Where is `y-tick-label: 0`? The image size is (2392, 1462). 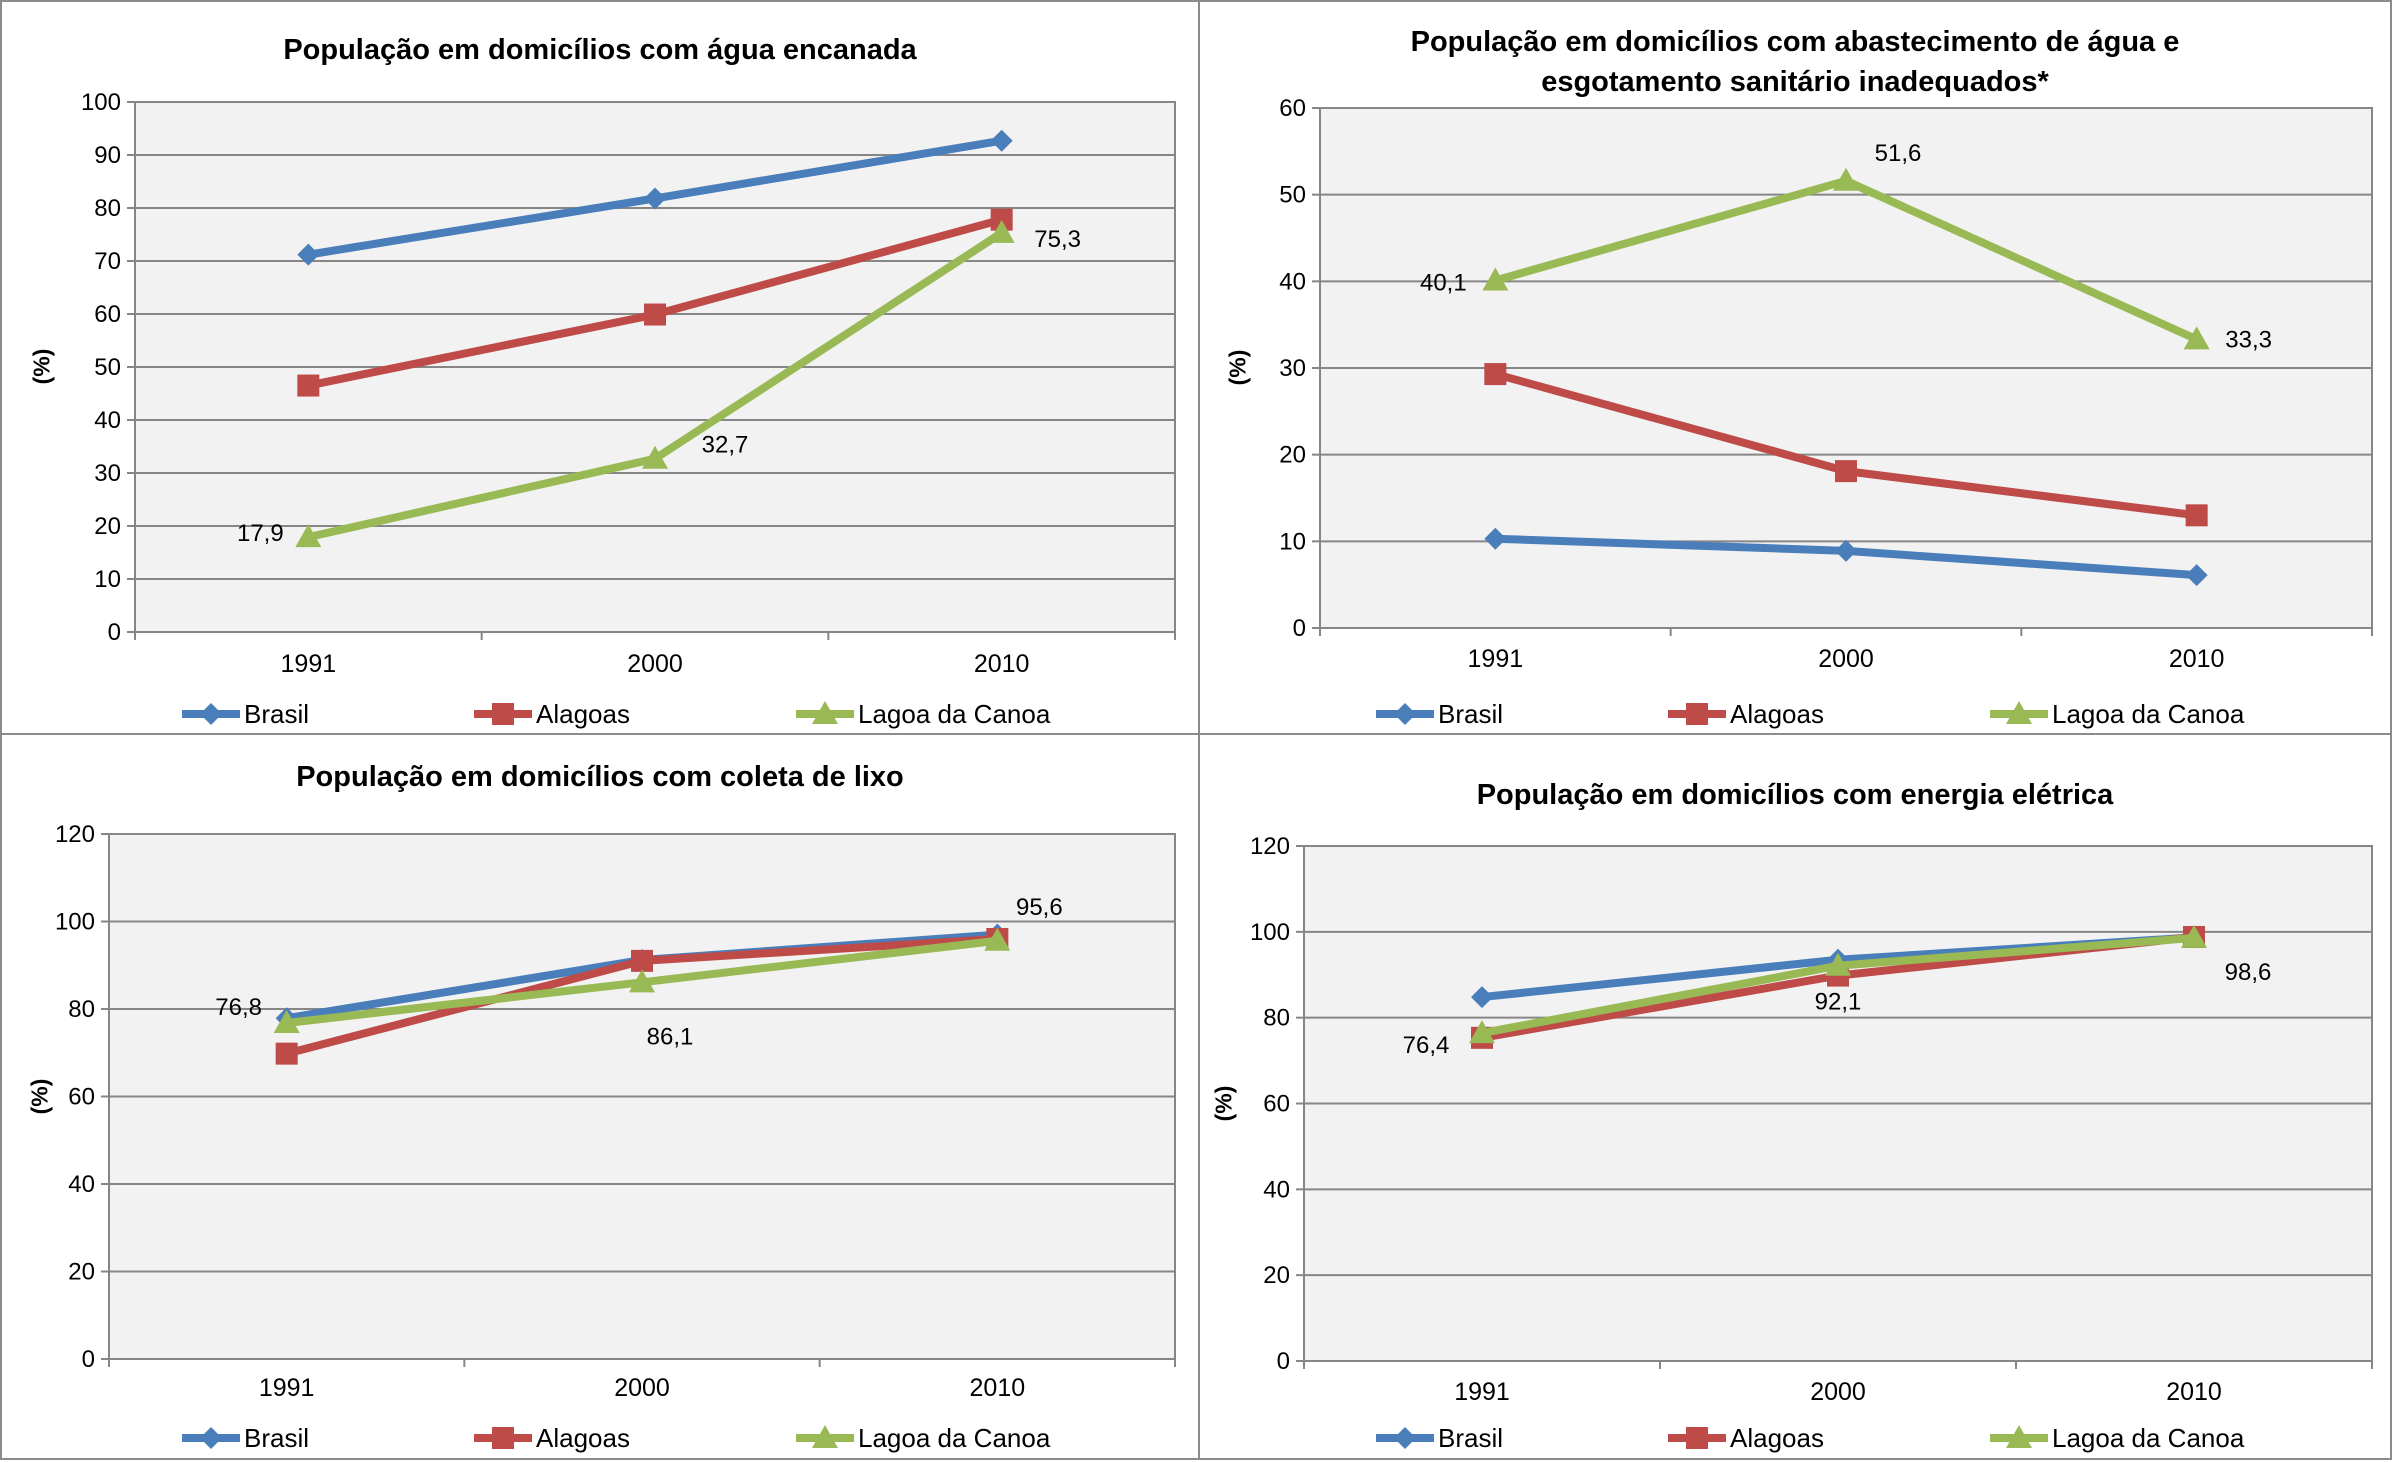
y-tick-label: 0 is located at coordinates (88, 1359).